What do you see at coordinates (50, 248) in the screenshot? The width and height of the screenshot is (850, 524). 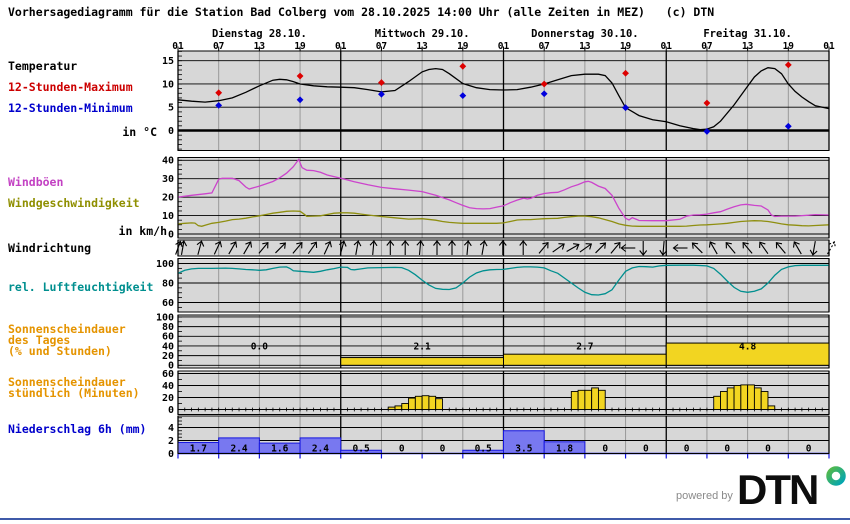 I see `label-windrichtung: Windrichtung` at bounding box center [50, 248].